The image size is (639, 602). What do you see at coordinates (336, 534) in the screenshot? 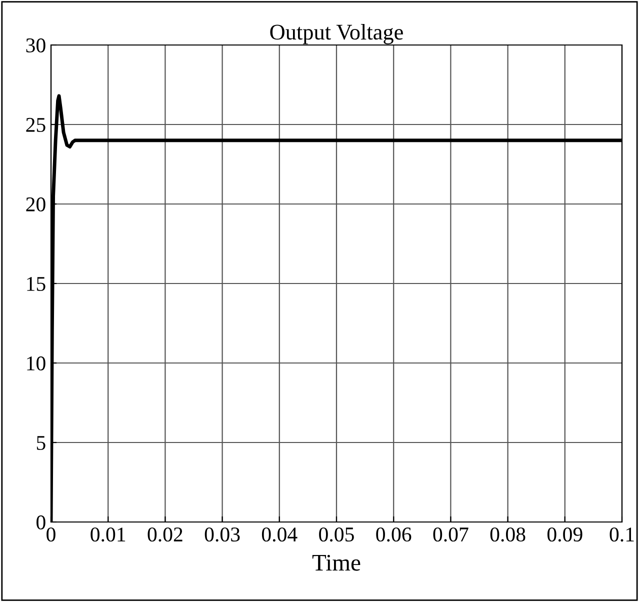
I see `x-tick-label: 0.05` at bounding box center [336, 534].